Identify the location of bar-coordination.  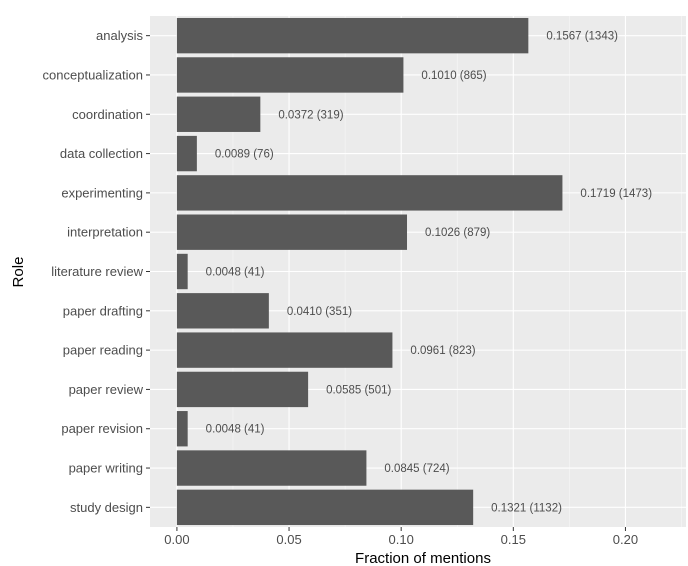
(218, 114).